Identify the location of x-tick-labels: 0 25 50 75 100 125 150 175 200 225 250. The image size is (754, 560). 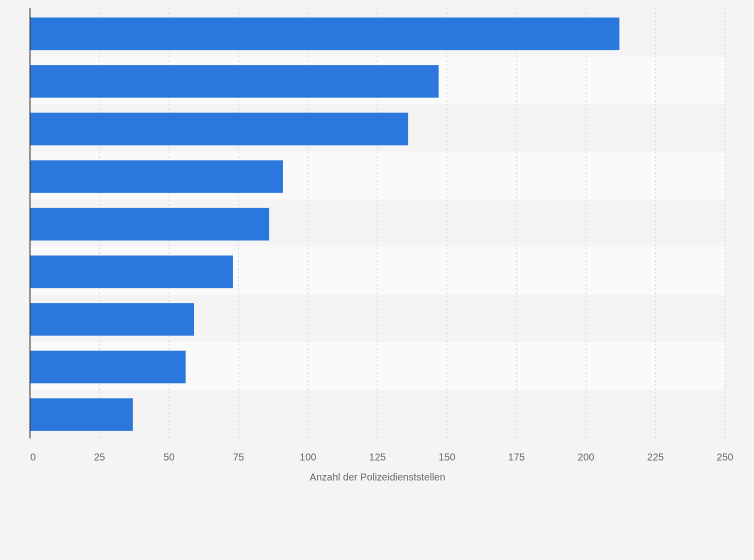
(382, 457).